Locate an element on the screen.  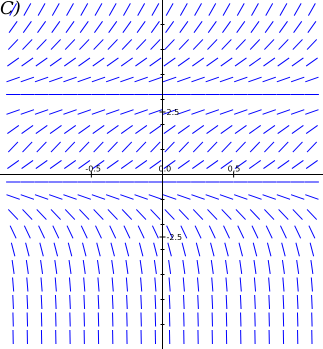
x-tick-label: -0.5 is located at coordinates (93, 169).